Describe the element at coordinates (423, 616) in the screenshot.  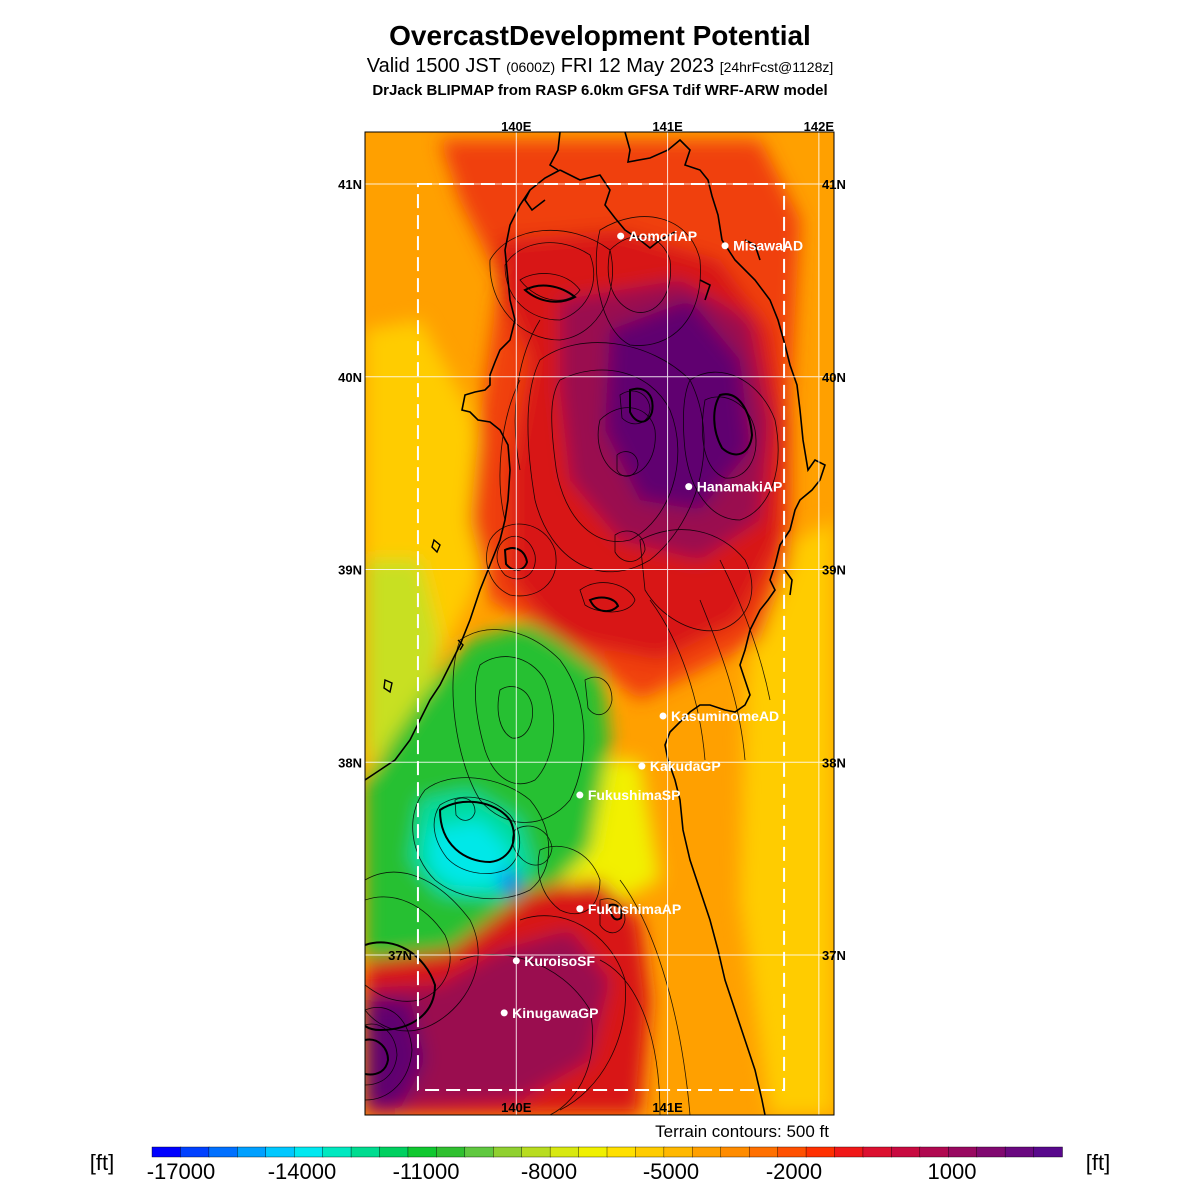
I see `islands` at that location.